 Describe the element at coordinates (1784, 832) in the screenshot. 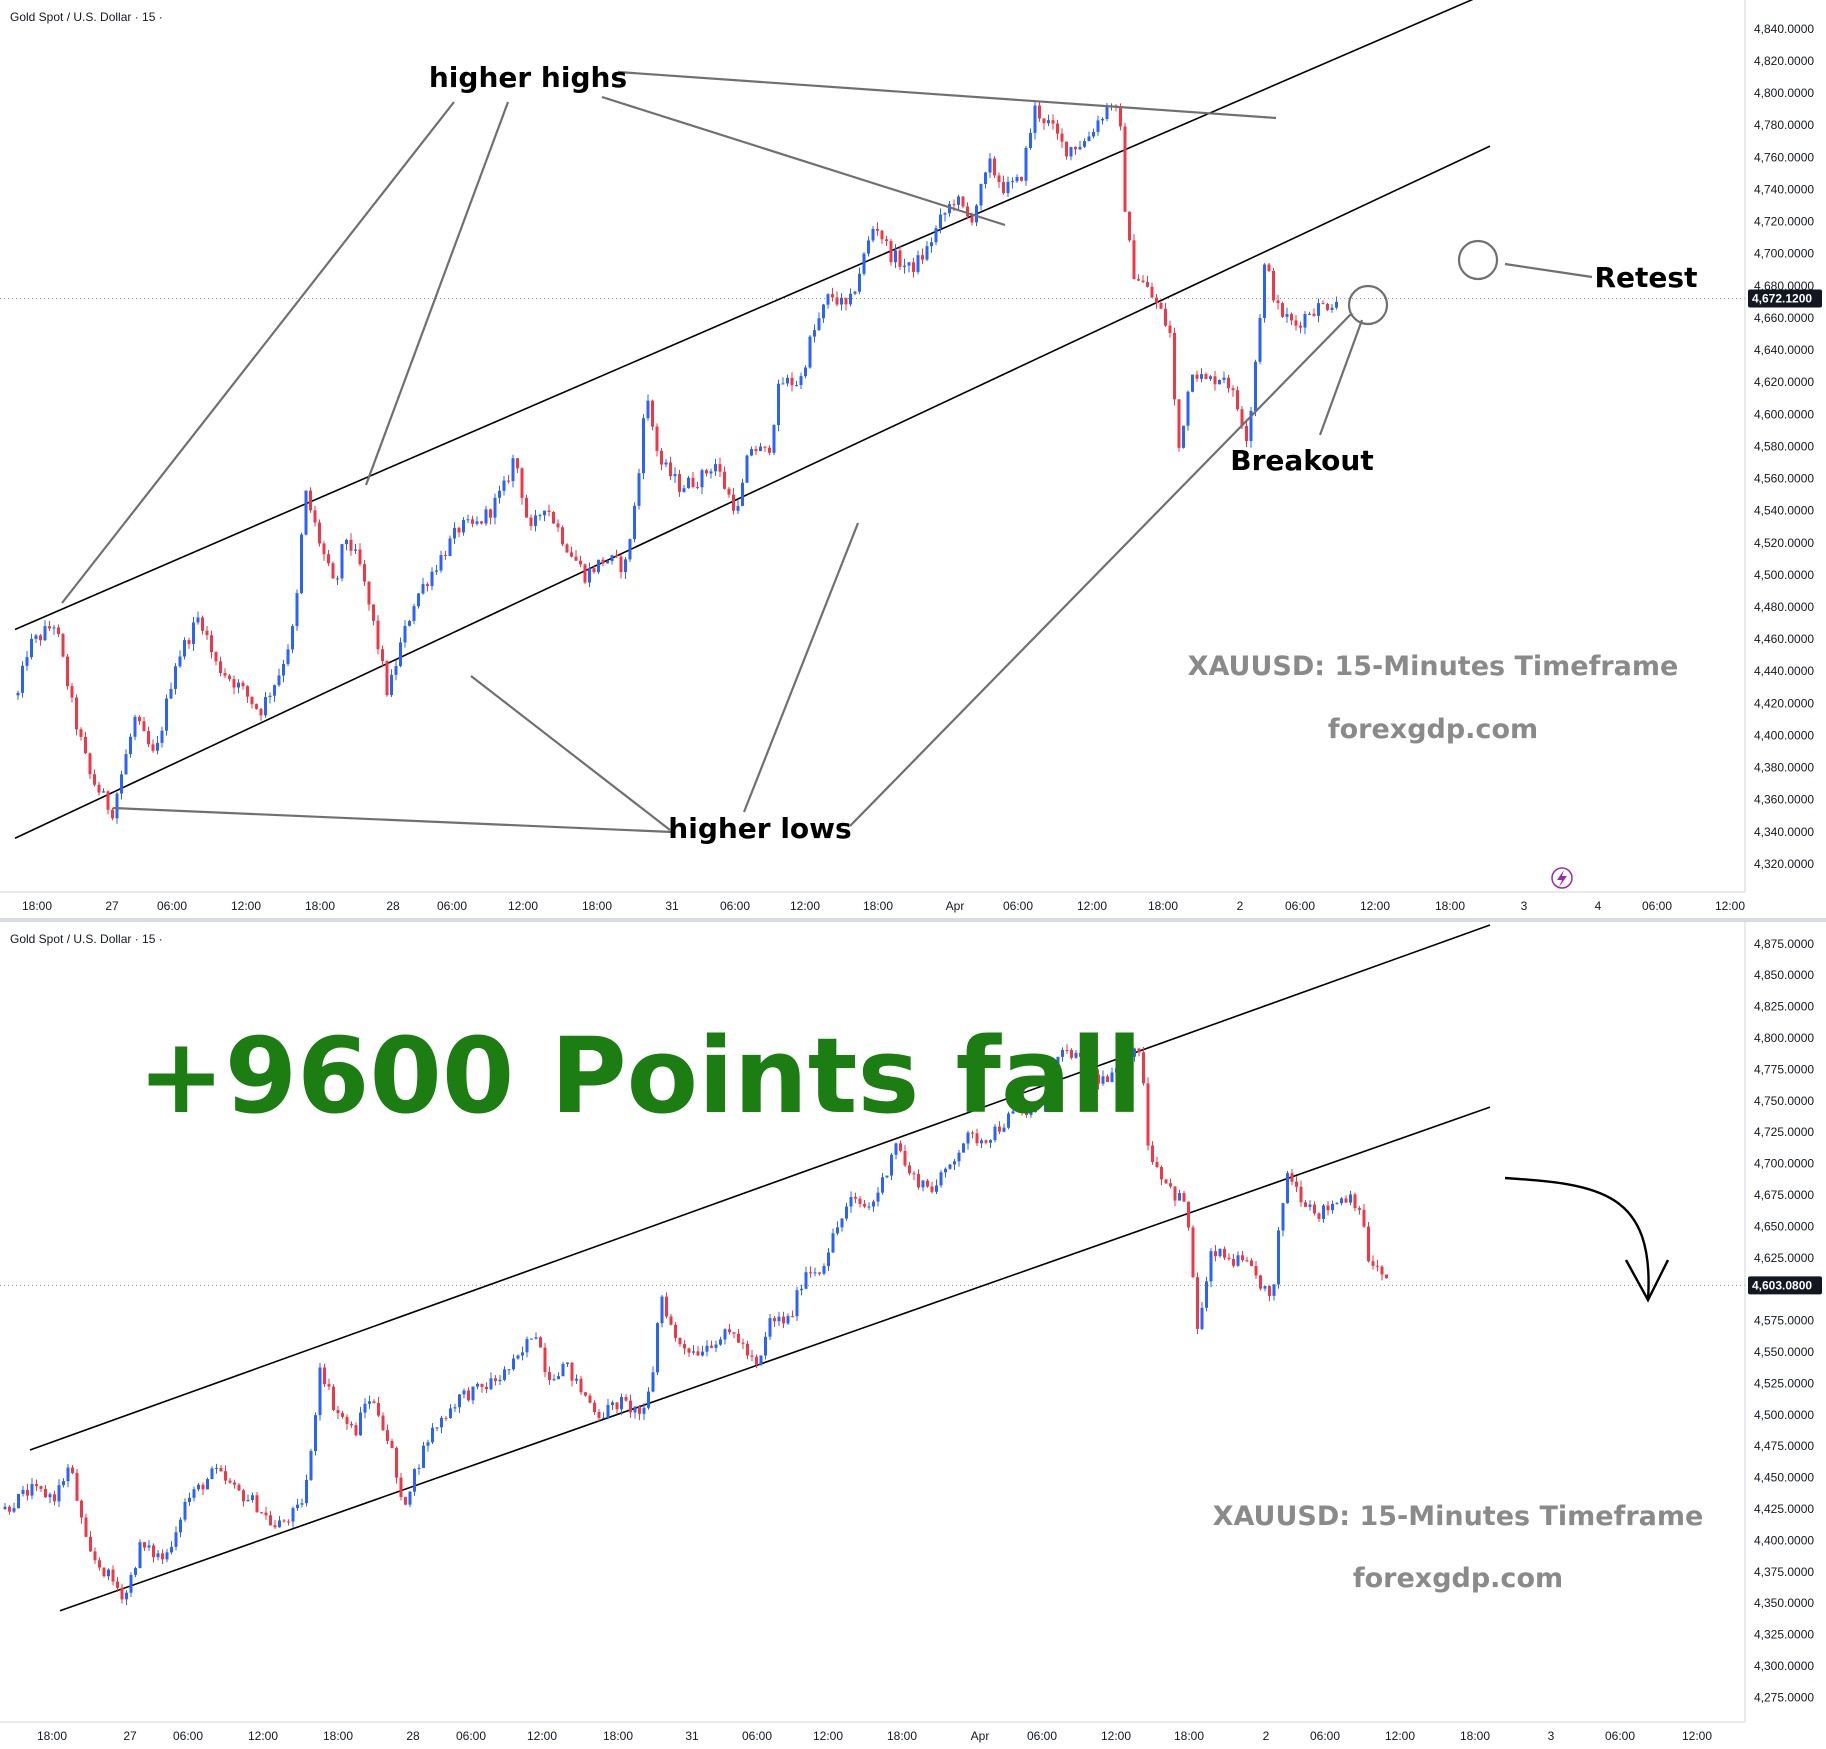

I see `price-tick-label: 4,340.0000` at that location.